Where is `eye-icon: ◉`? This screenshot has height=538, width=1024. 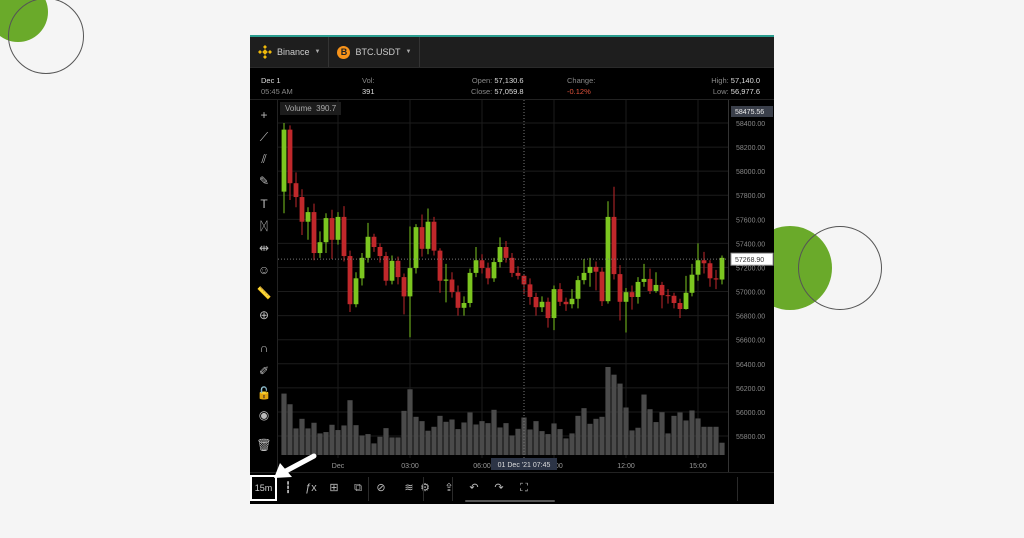 eye-icon: ◉ is located at coordinates (264, 415).